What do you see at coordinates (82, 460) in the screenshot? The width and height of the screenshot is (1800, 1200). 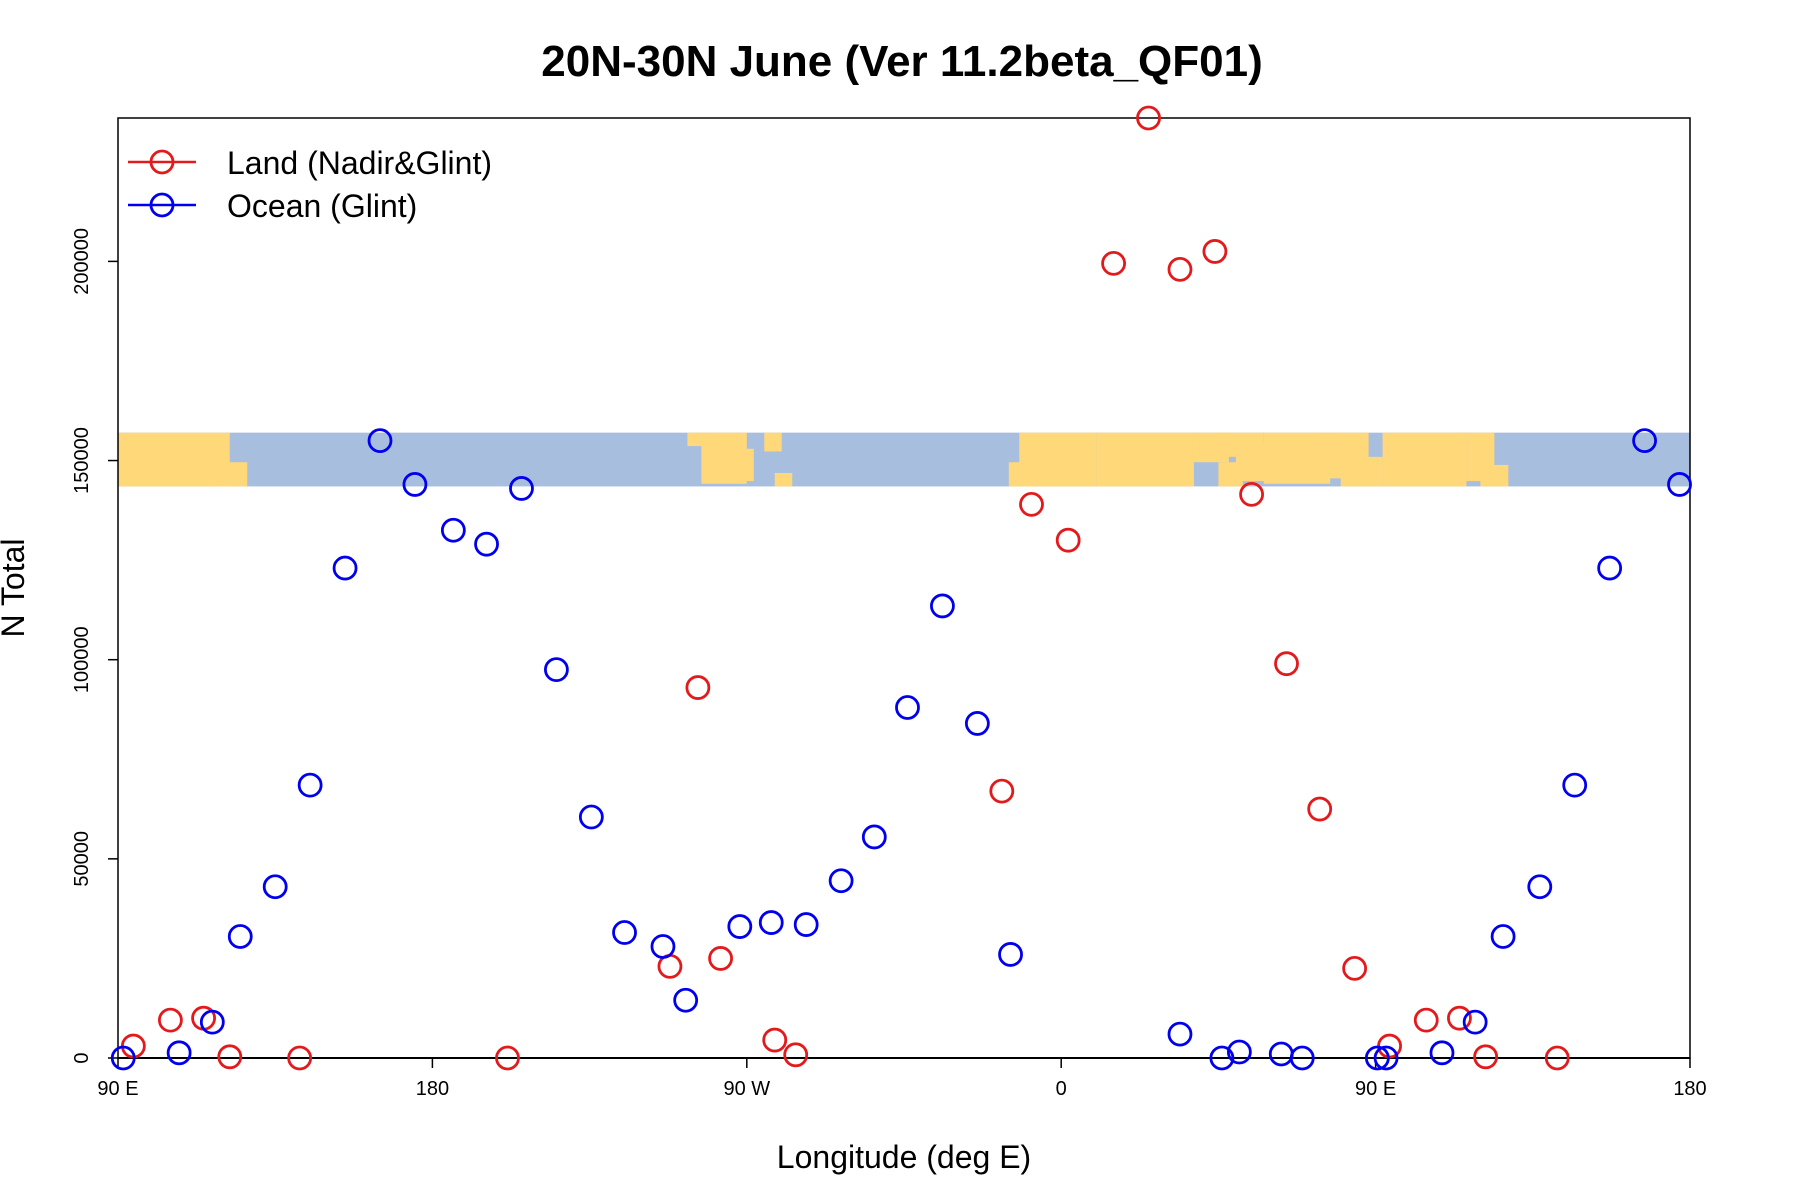 I see `y-tick-label: 150000` at bounding box center [82, 460].